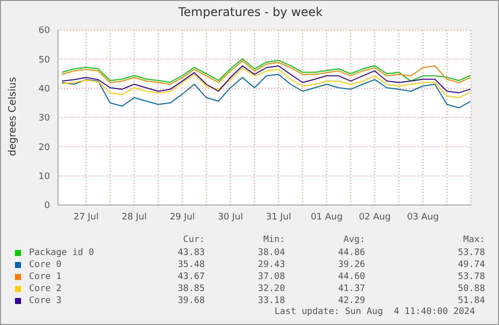 The image size is (499, 325). Describe the element at coordinates (47, 206) in the screenshot. I see `y-tick-label: 0` at that location.